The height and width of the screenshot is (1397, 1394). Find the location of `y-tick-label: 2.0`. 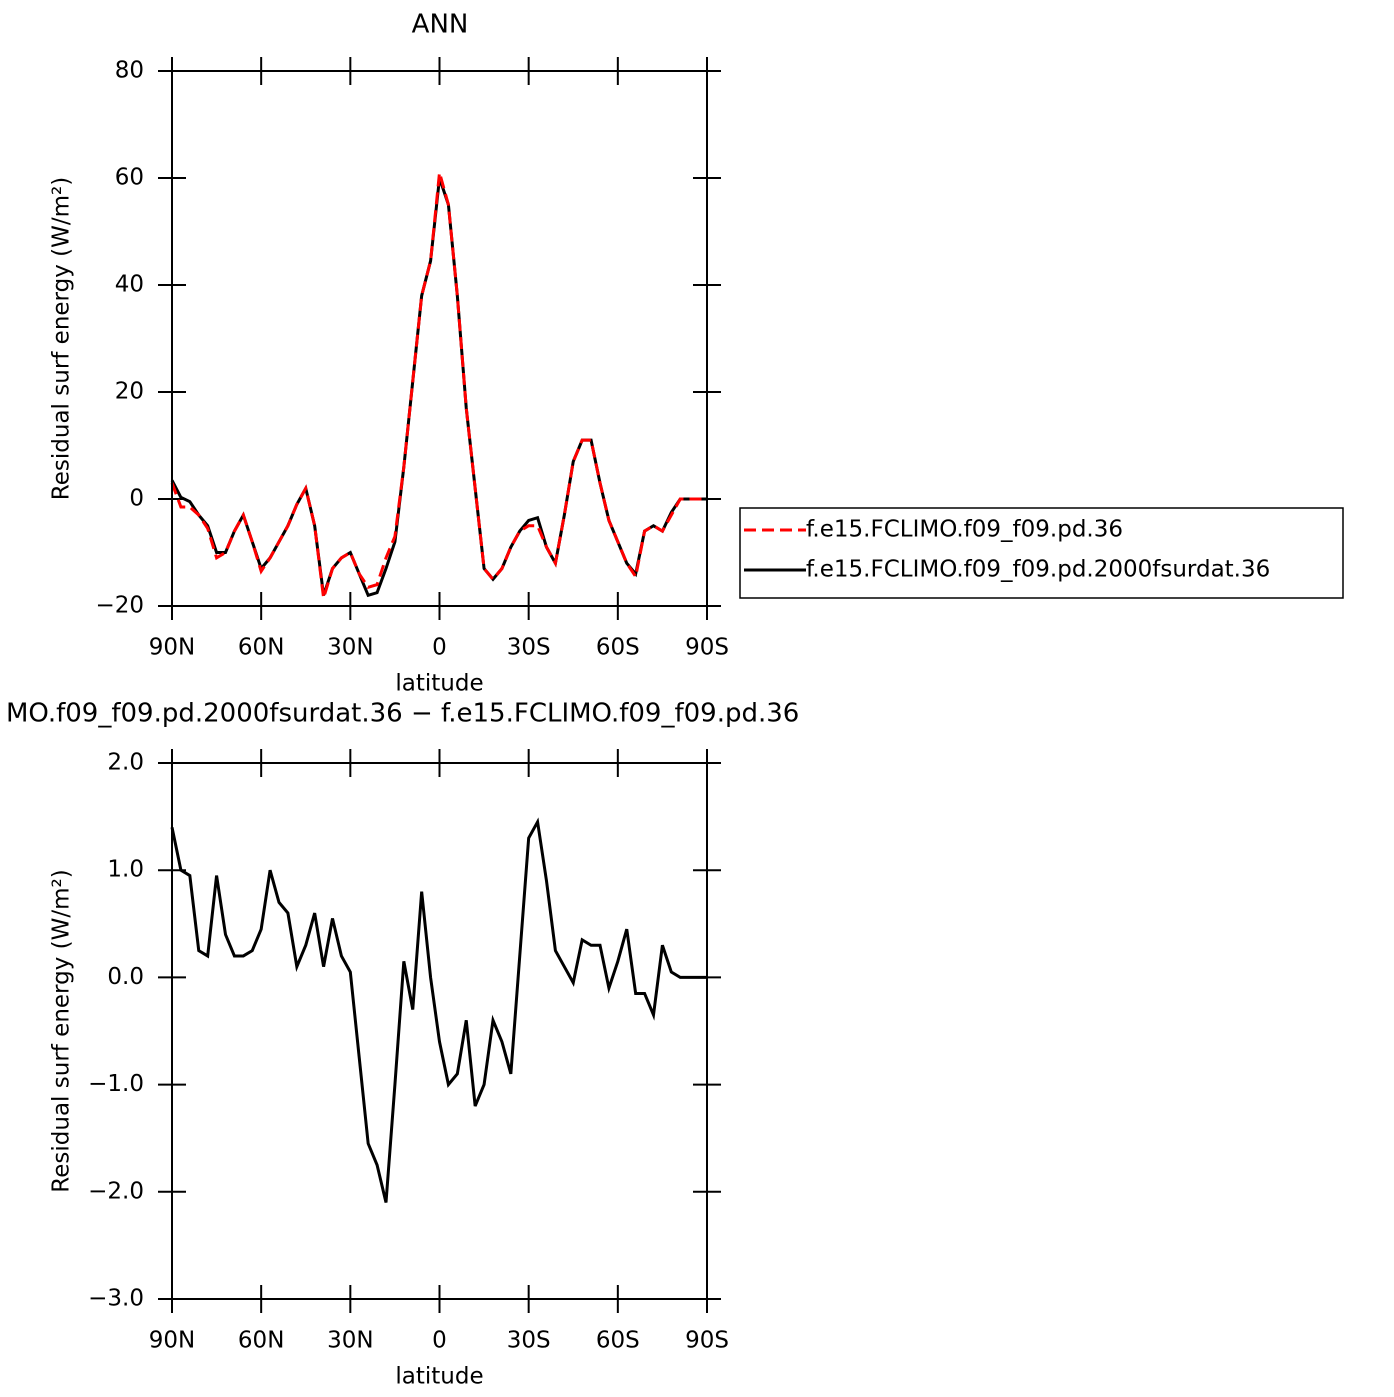

y-tick-label: 2.0 is located at coordinates (125, 763).